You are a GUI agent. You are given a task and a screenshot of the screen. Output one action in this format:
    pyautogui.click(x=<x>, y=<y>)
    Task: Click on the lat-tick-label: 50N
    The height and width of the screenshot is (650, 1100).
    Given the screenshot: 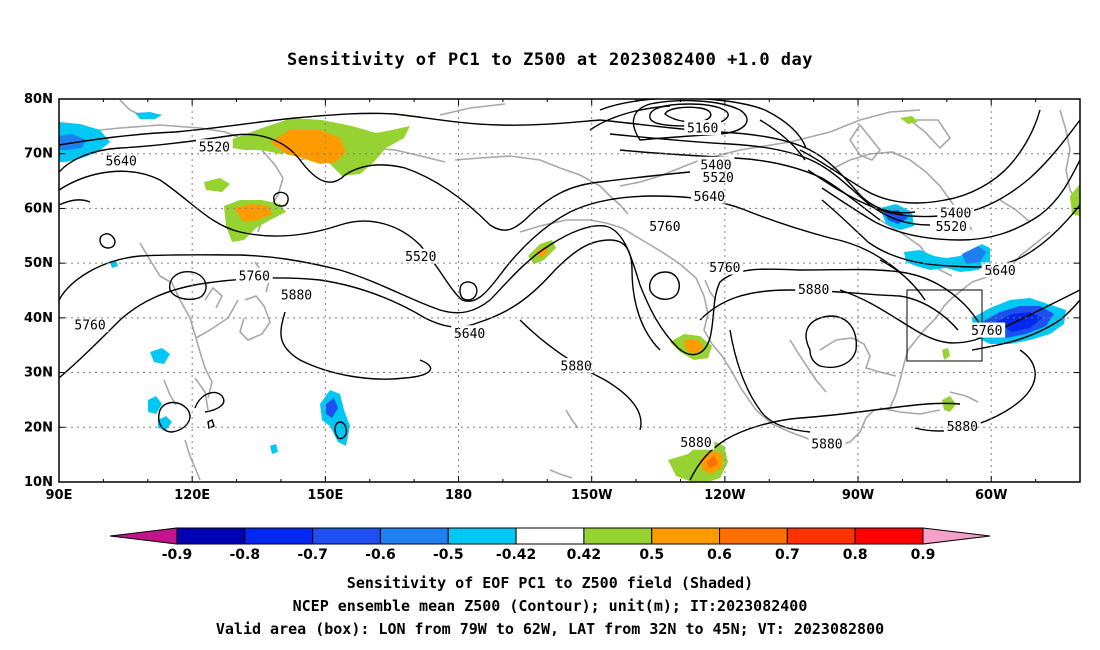 What is the action you would take?
    pyautogui.click(x=38, y=263)
    